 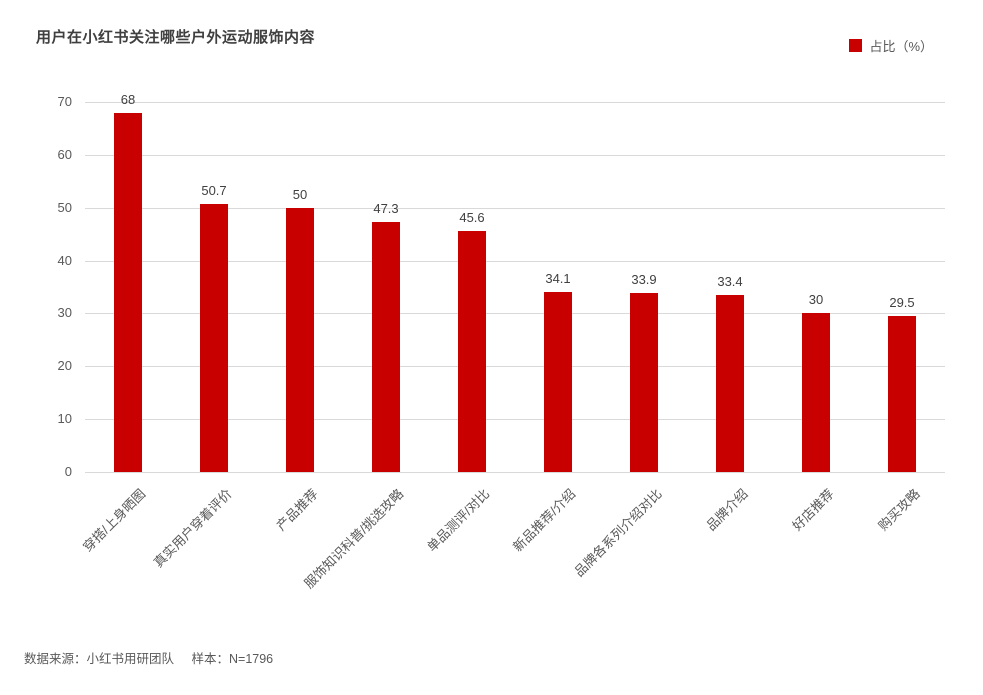 What do you see at coordinates (214, 191) in the screenshot?
I see `value-label: 50.7` at bounding box center [214, 191].